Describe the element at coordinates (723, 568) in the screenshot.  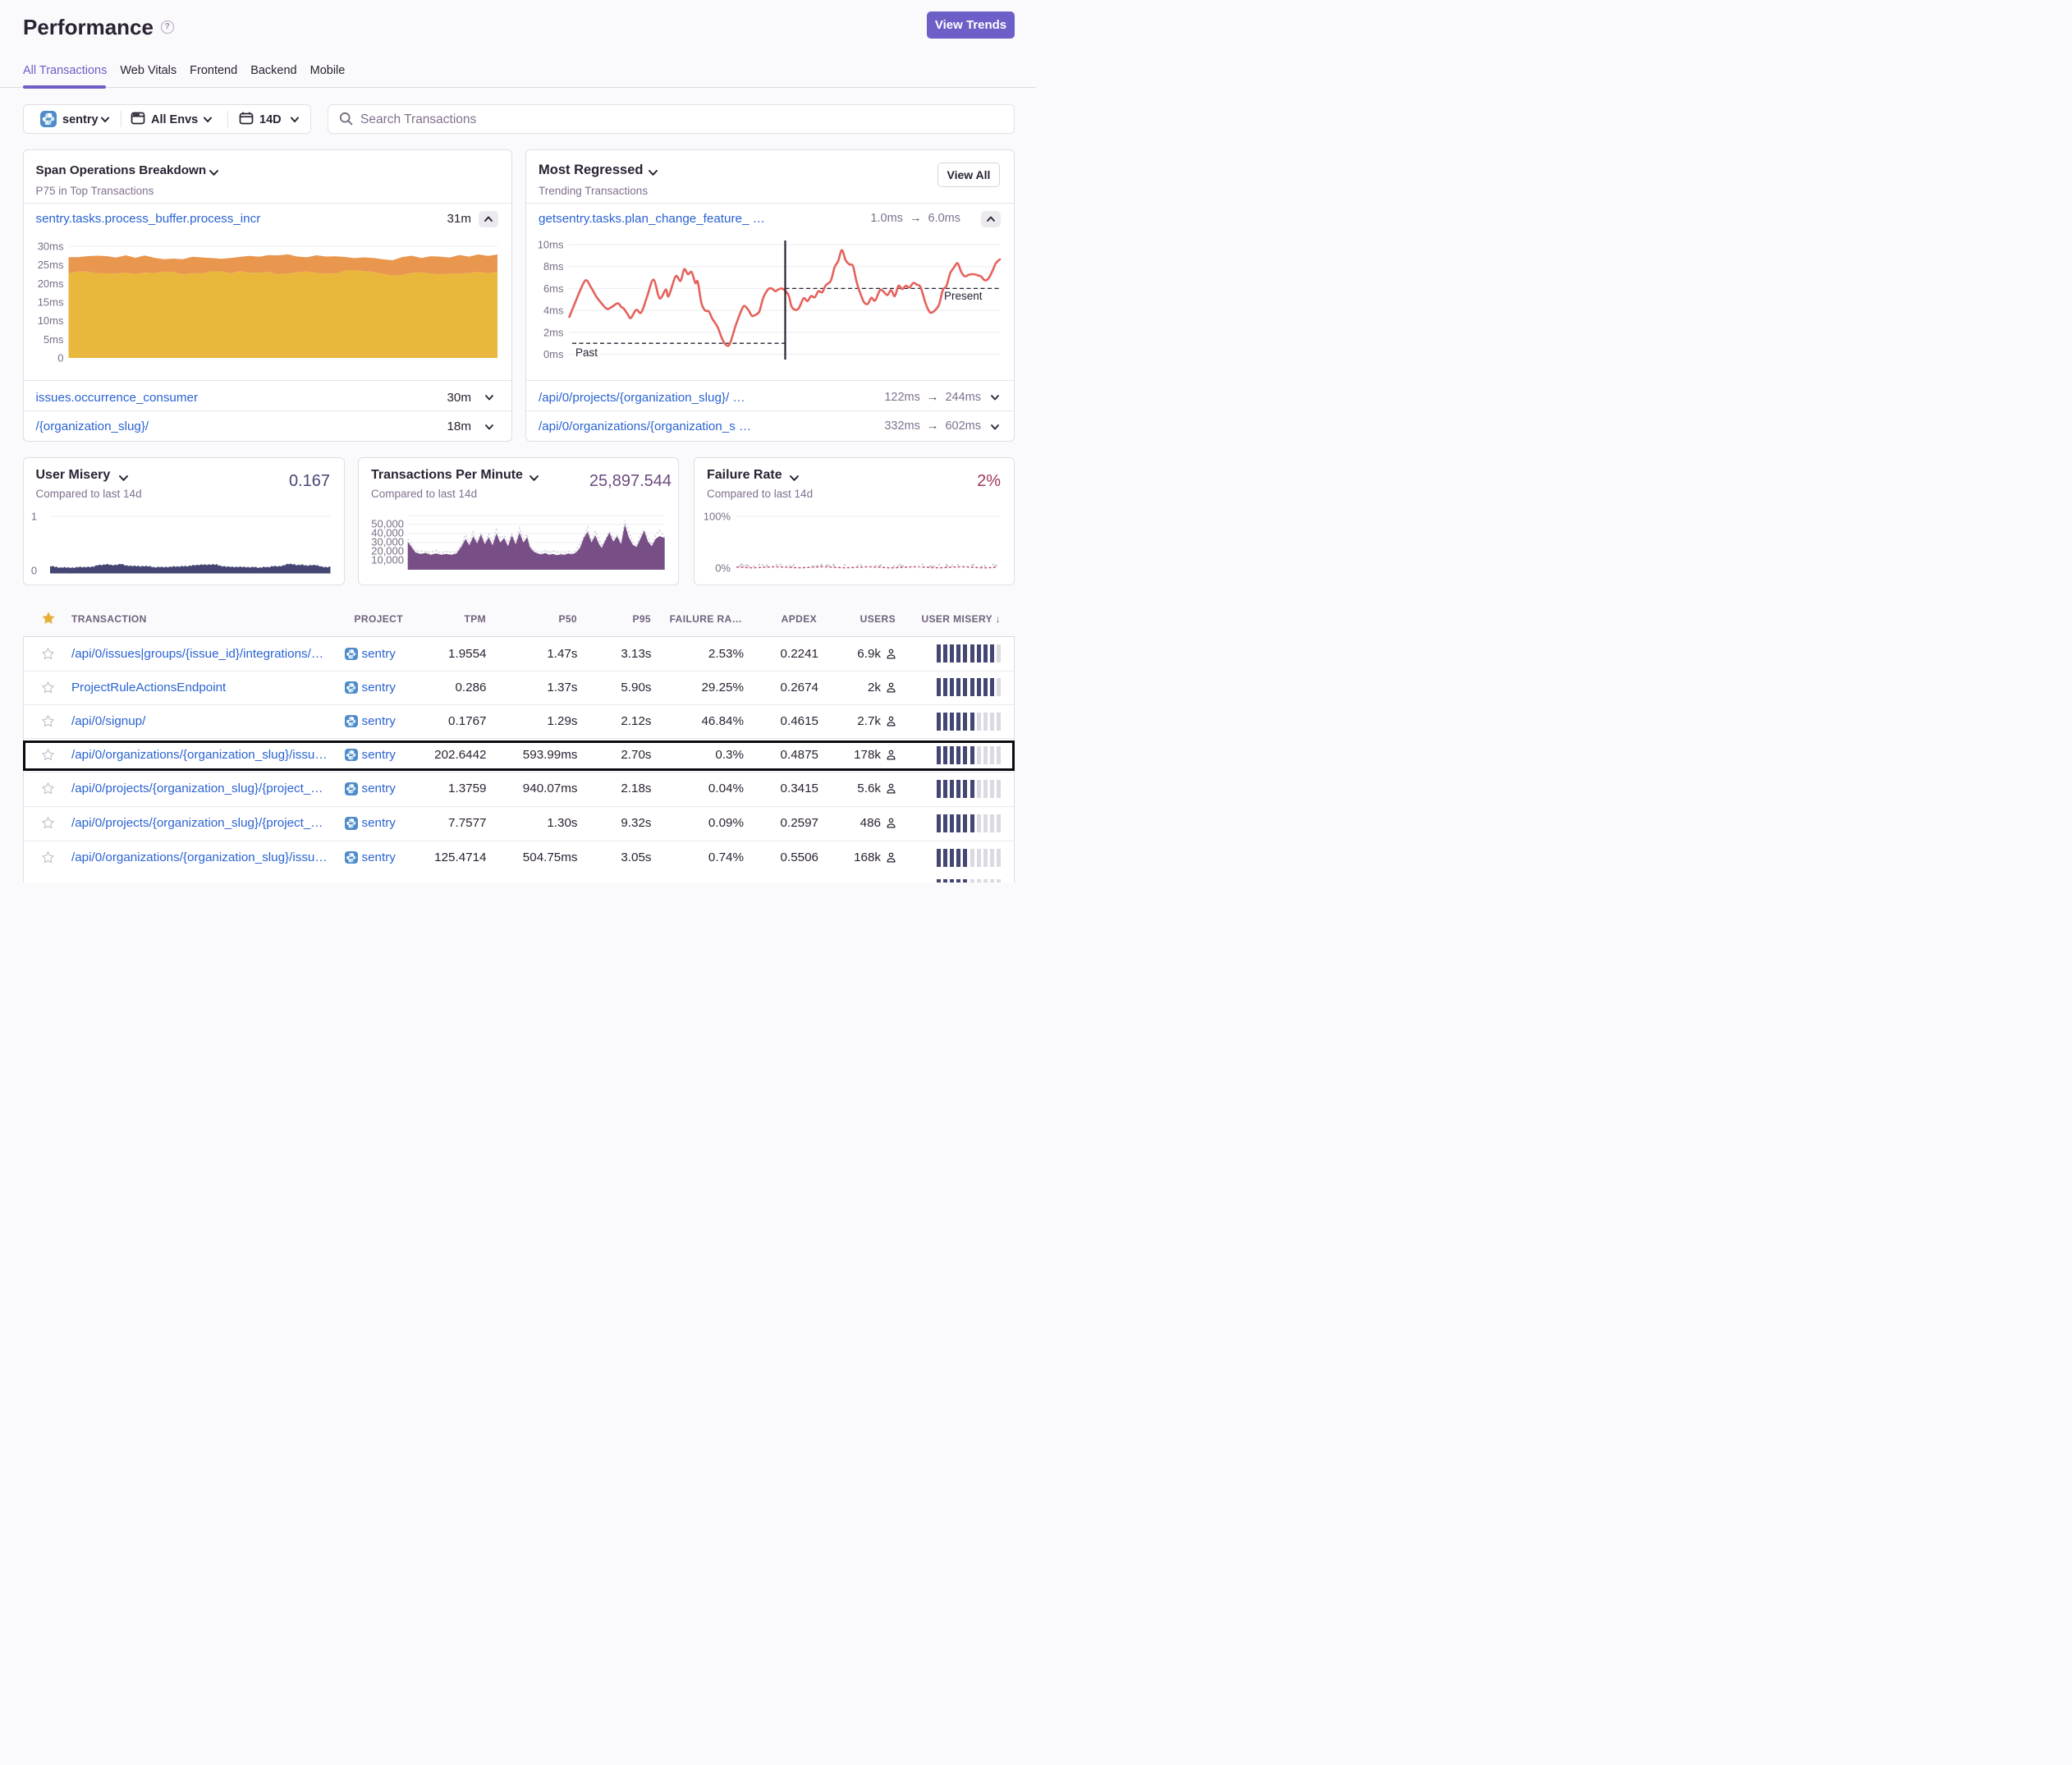
I see `svg-text: 0%` at that location.